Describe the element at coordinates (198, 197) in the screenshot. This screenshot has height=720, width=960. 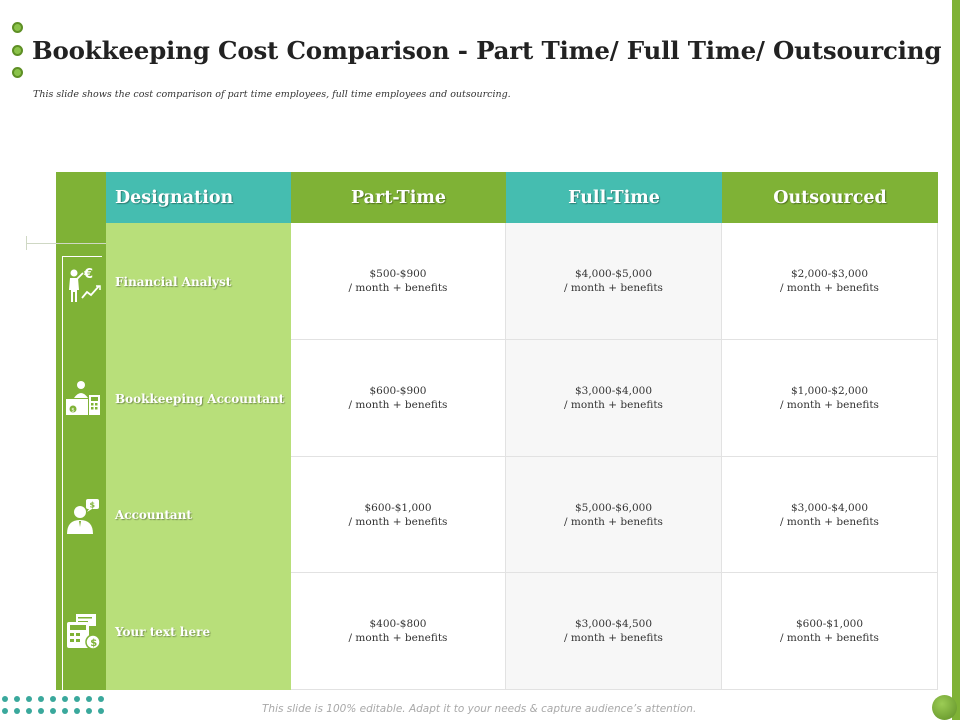
I see `header-designation: Designation` at that location.